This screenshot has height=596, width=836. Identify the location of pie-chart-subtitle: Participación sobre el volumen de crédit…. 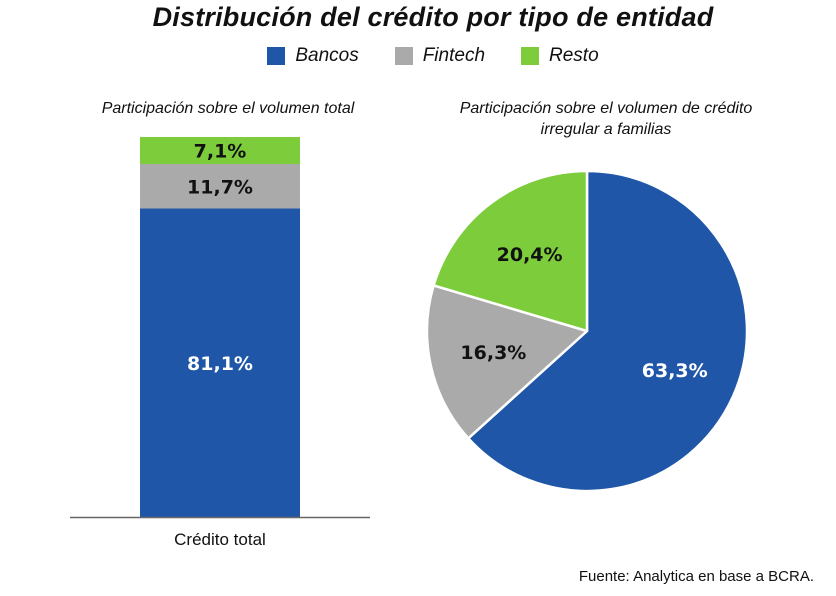
(606, 119).